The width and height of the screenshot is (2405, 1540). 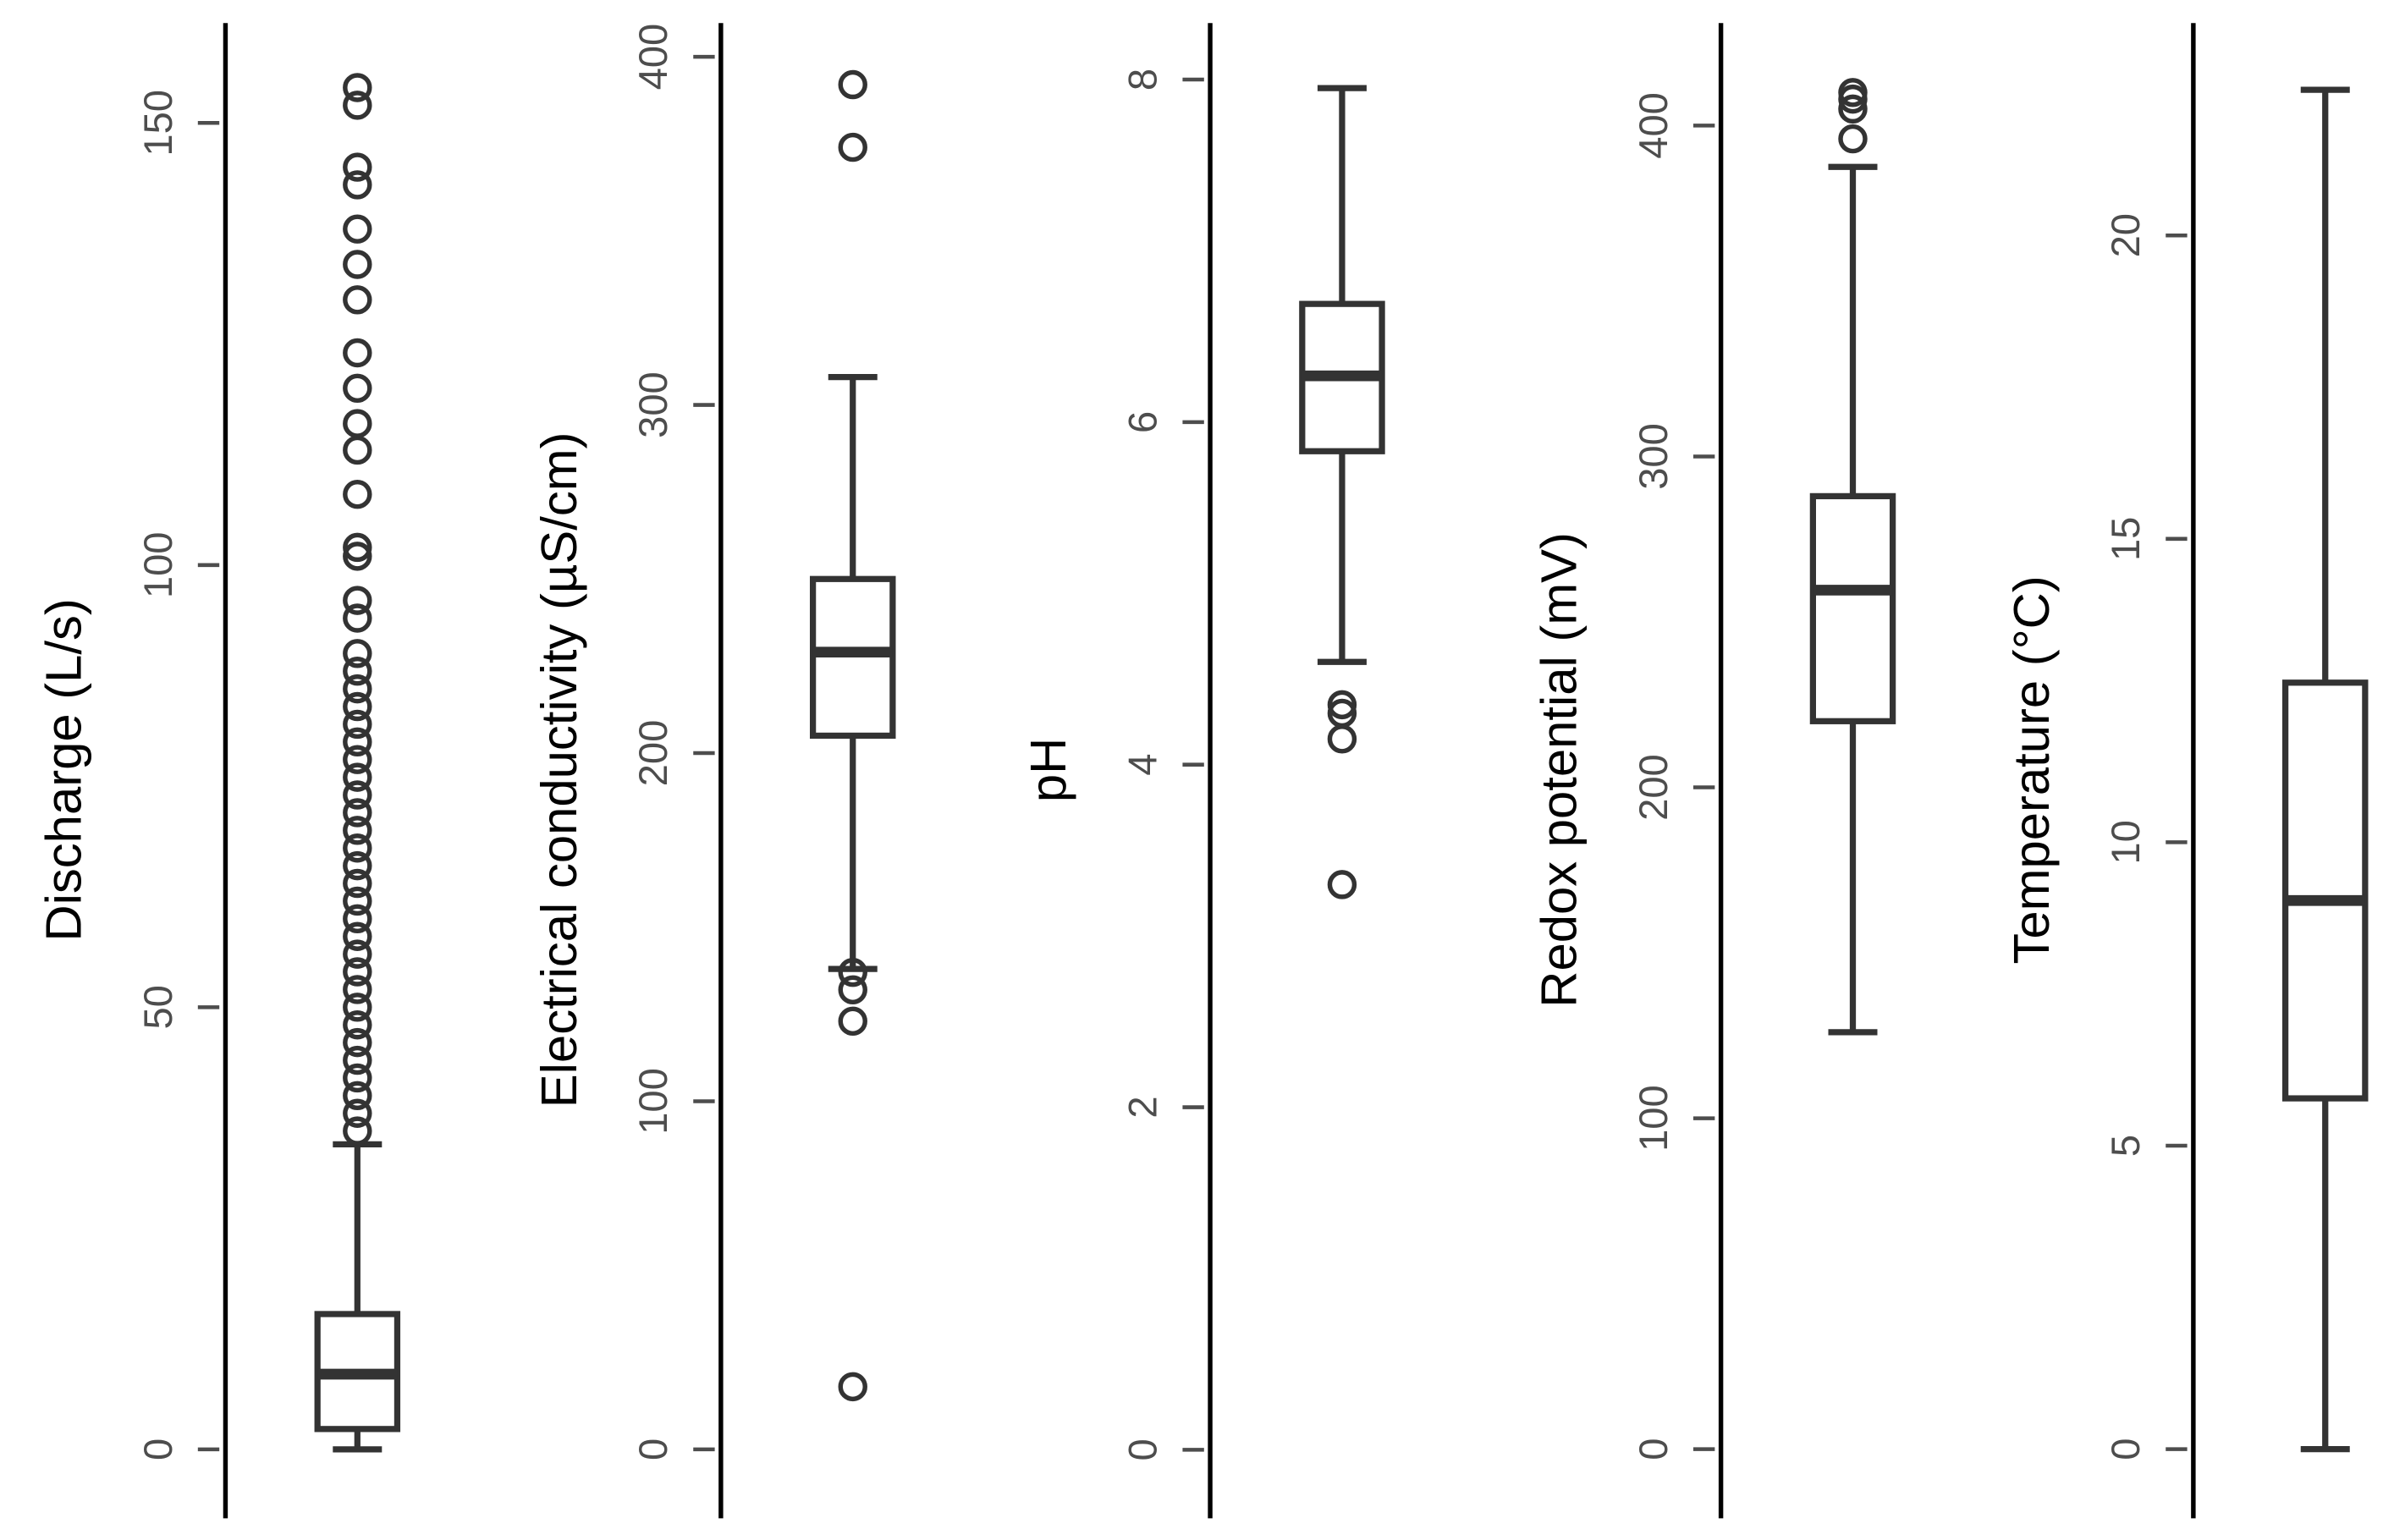 What do you see at coordinates (2125, 539) in the screenshot?
I see `y-tick-label: 15` at bounding box center [2125, 539].